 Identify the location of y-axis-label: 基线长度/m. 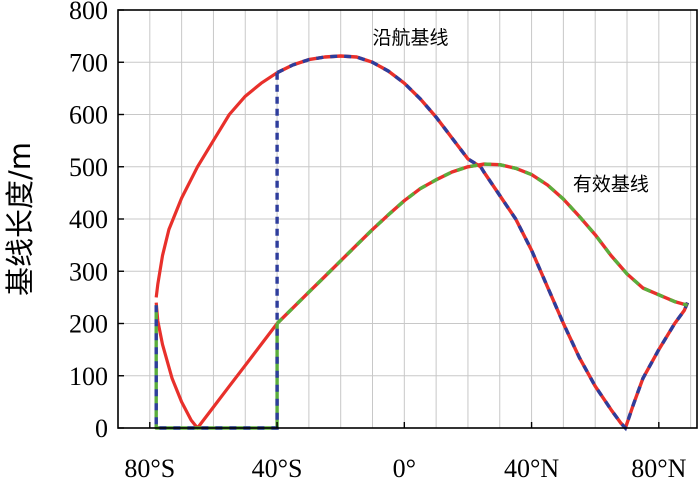
(20, 219).